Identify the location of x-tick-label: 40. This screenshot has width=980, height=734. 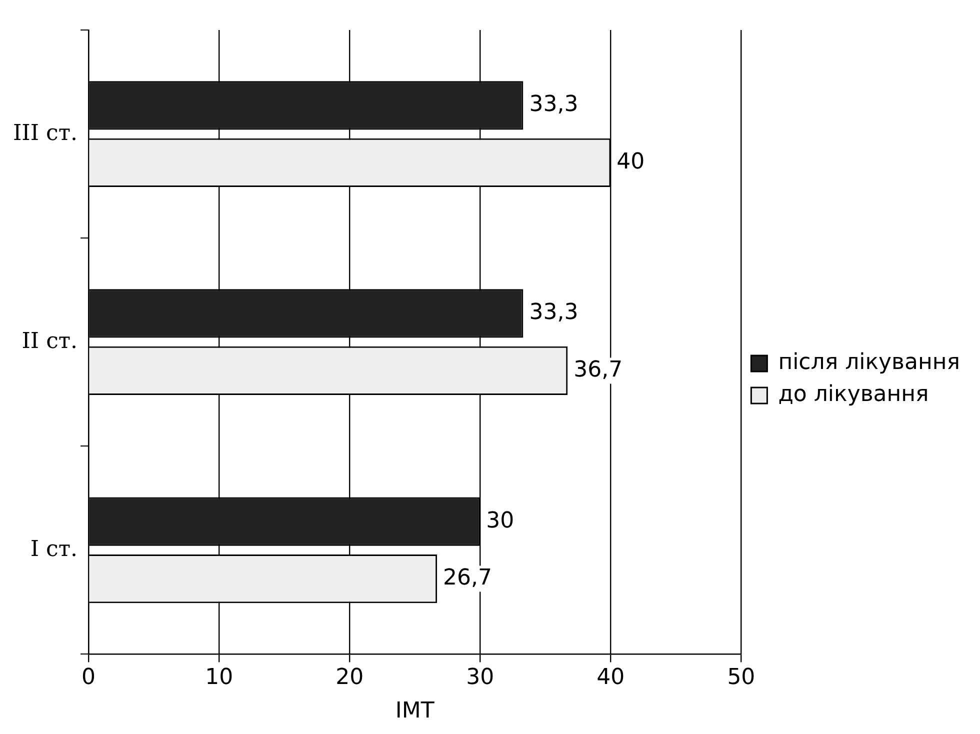
(610, 677).